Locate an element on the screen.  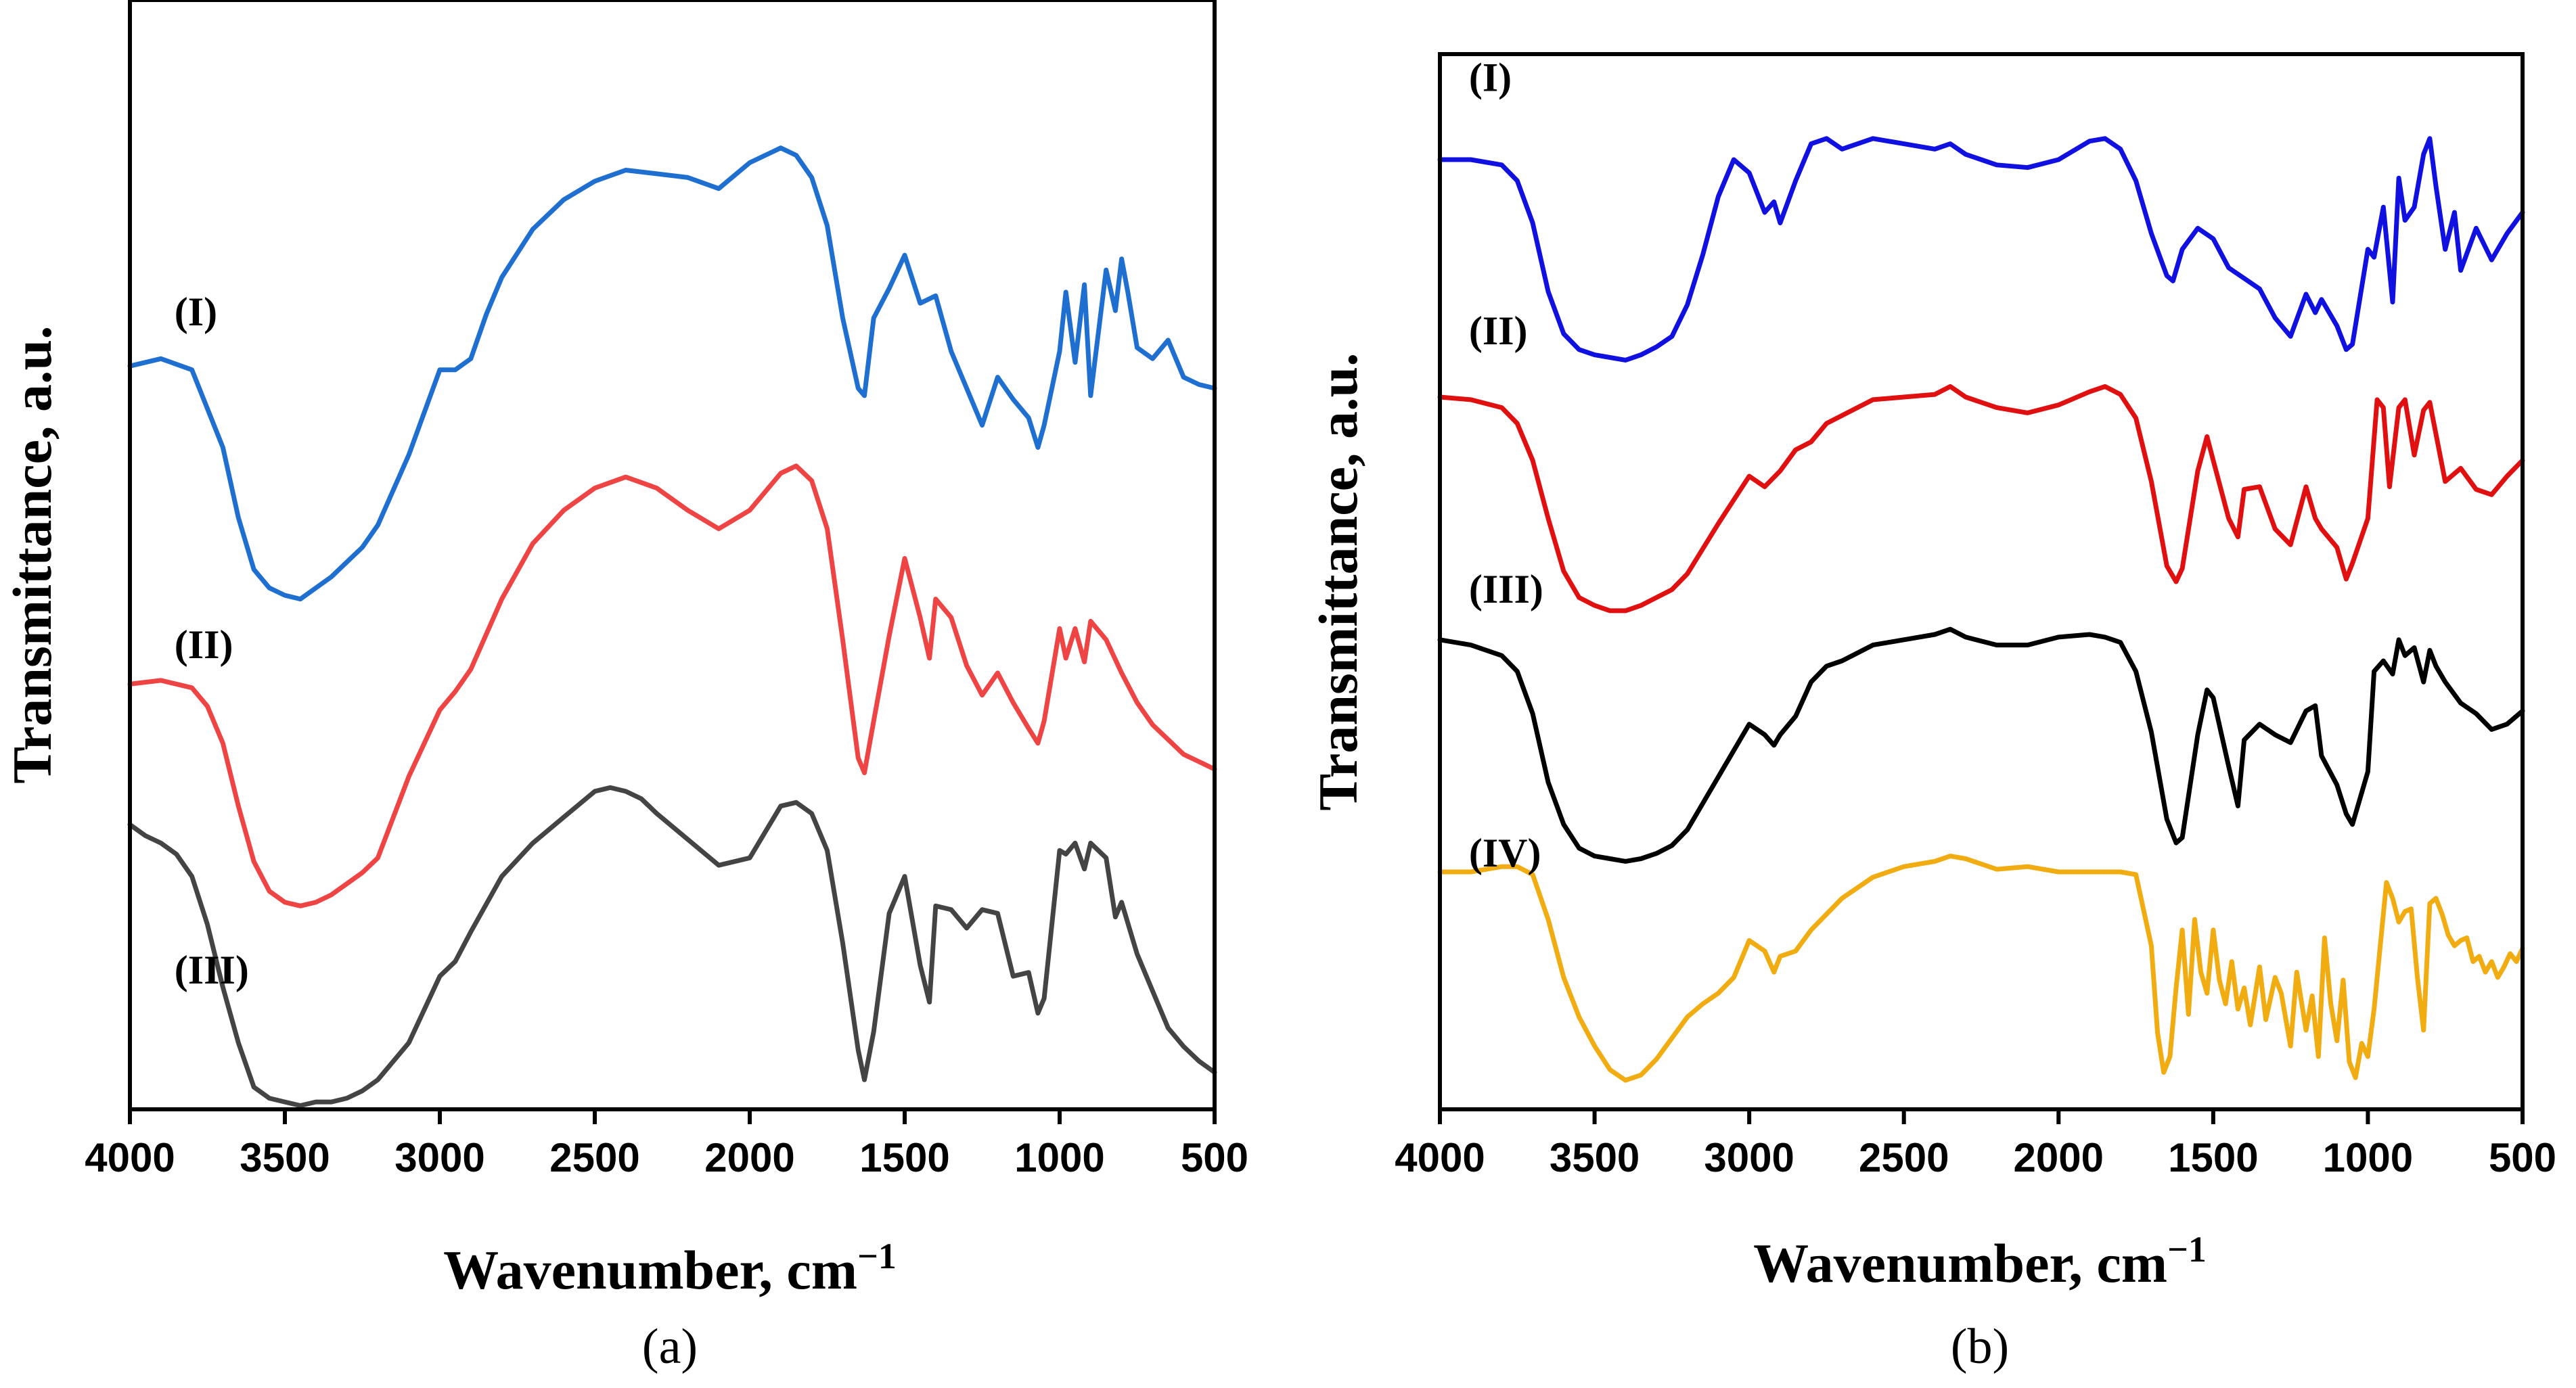
series-label-b-4: (IV) is located at coordinates (1505, 853).